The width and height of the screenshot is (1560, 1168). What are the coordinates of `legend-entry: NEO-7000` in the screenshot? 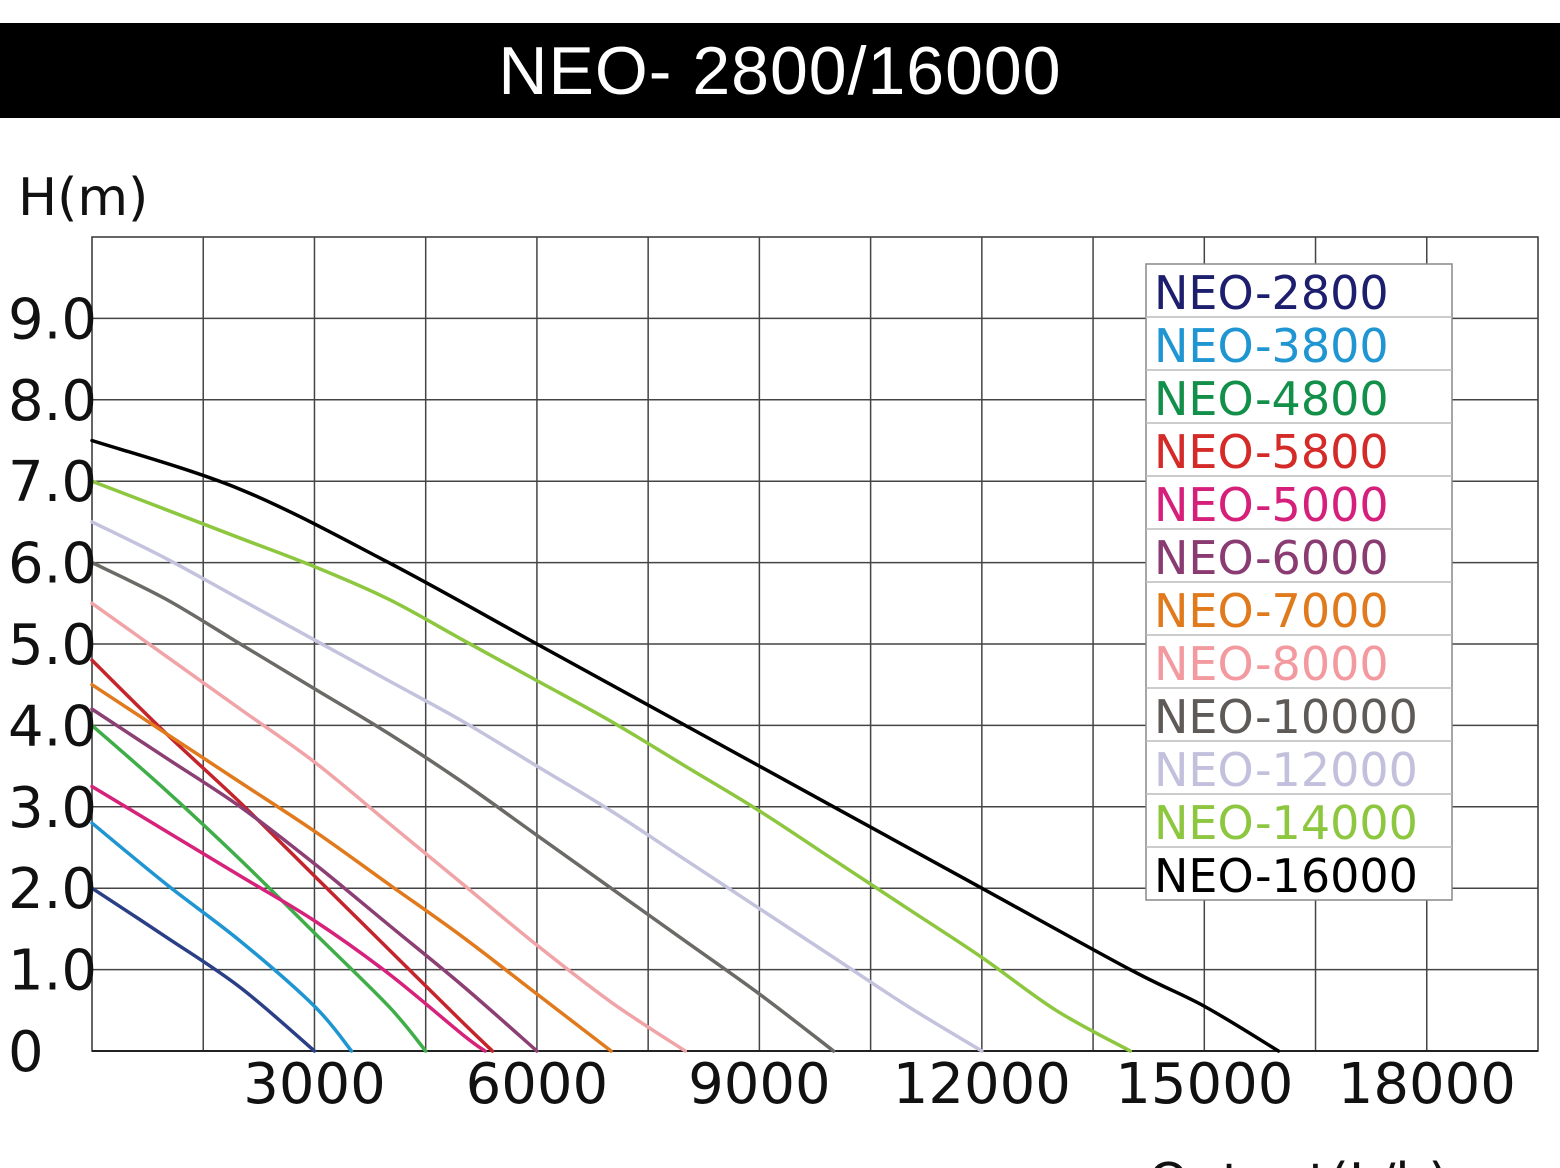 It's located at (1271, 611).